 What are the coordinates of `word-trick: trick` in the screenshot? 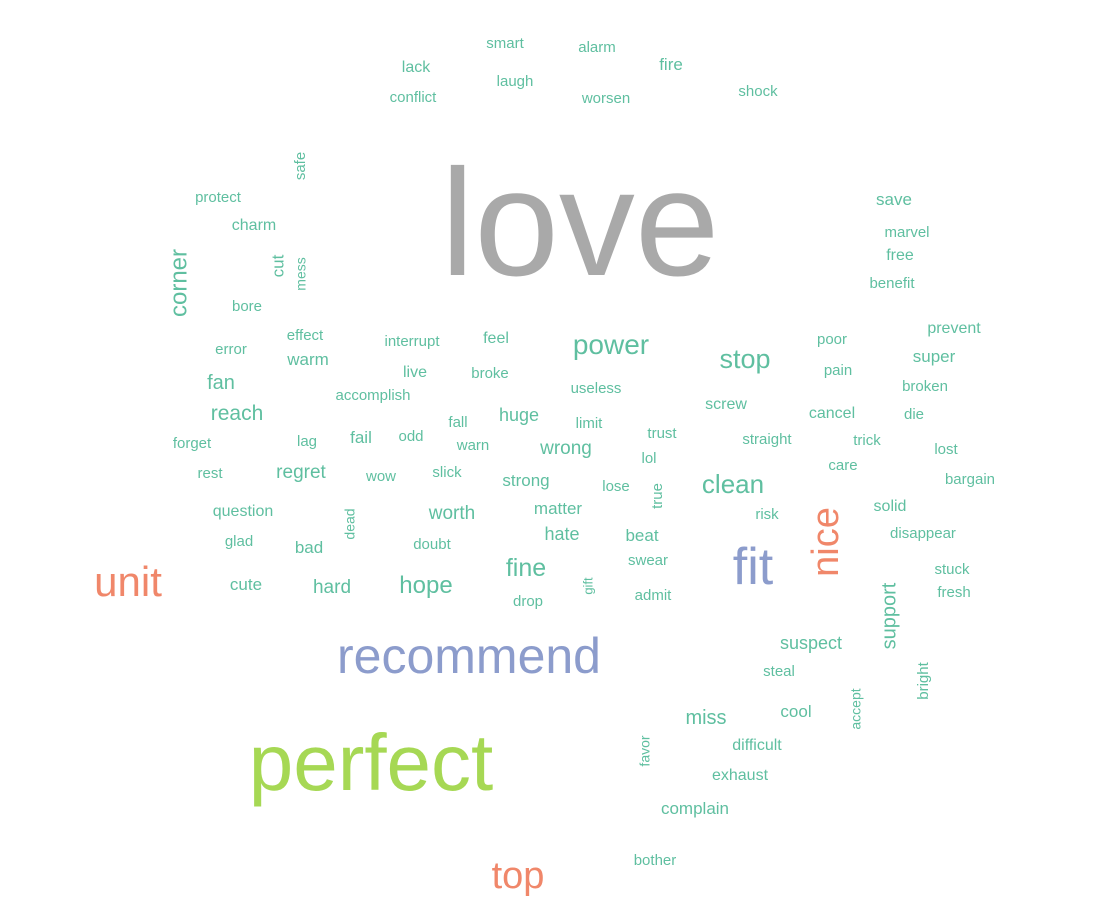 It's located at (867, 440).